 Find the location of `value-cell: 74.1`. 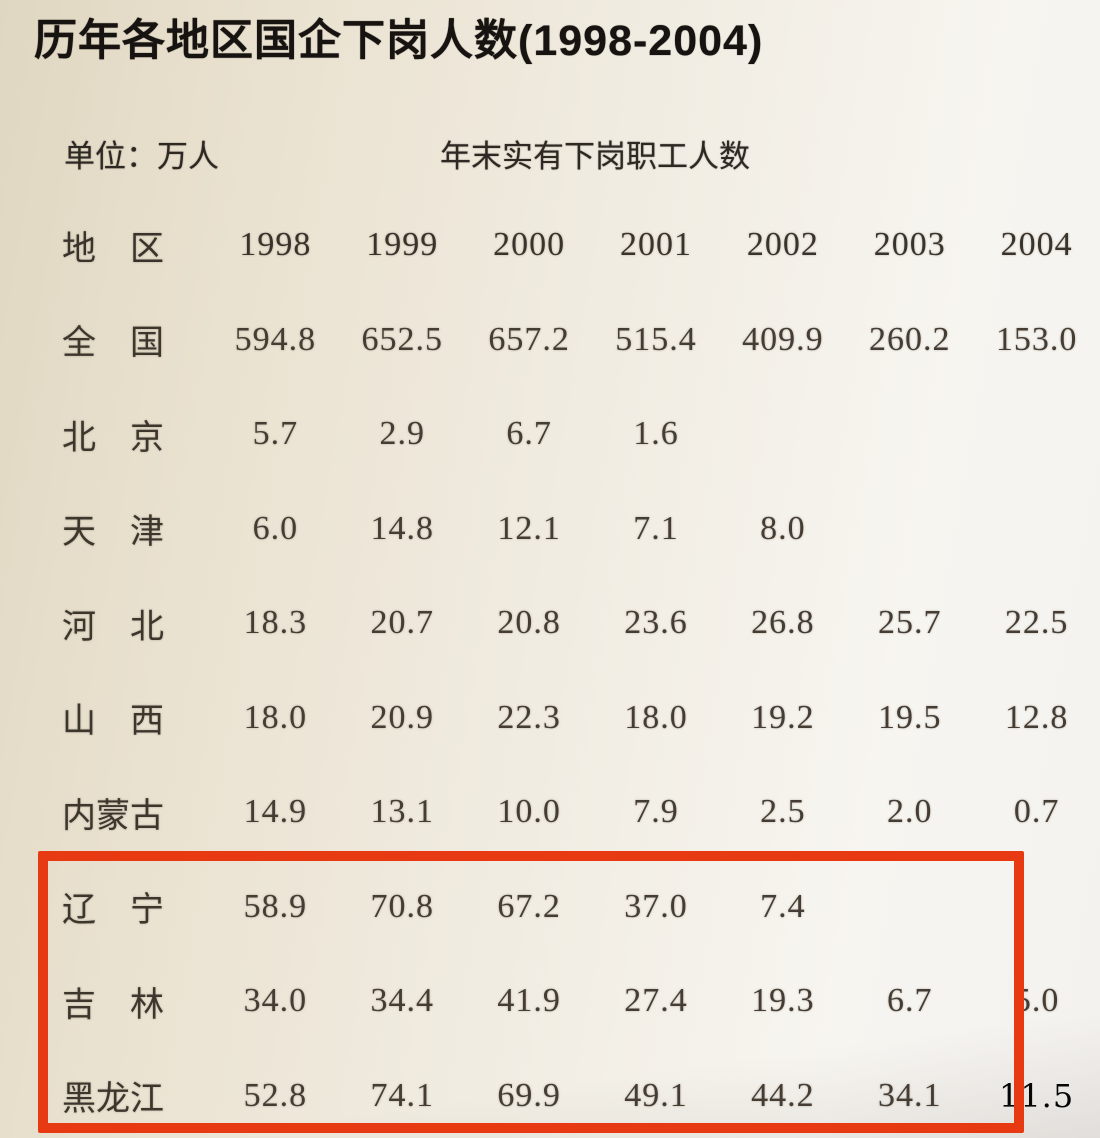

value-cell: 74.1 is located at coordinates (402, 1095).